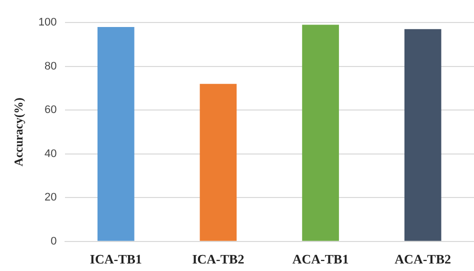 The image size is (474, 271). Describe the element at coordinates (218, 259) in the screenshot. I see `x-tick-label: ICA-TB2` at that location.